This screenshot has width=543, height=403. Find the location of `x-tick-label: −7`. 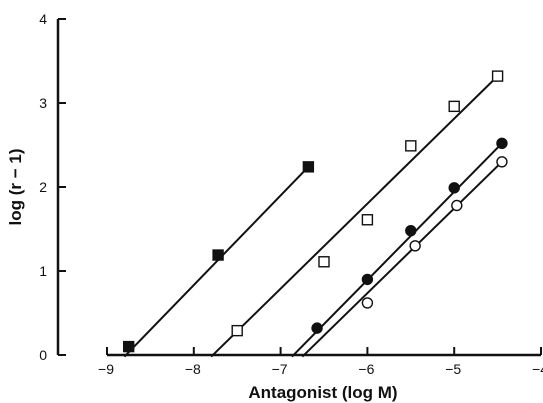

x-tick-label: −7 is located at coordinates (280, 369).